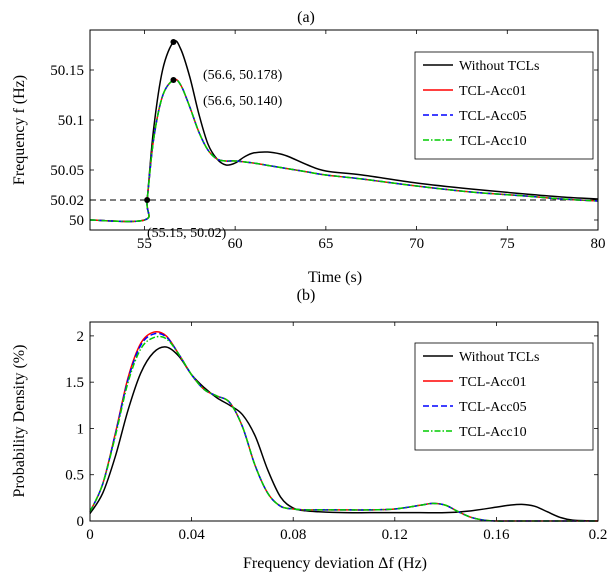 This screenshot has height=575, width=613. I want to click on panel-a-y-tick-label: 50, so click(76, 221).